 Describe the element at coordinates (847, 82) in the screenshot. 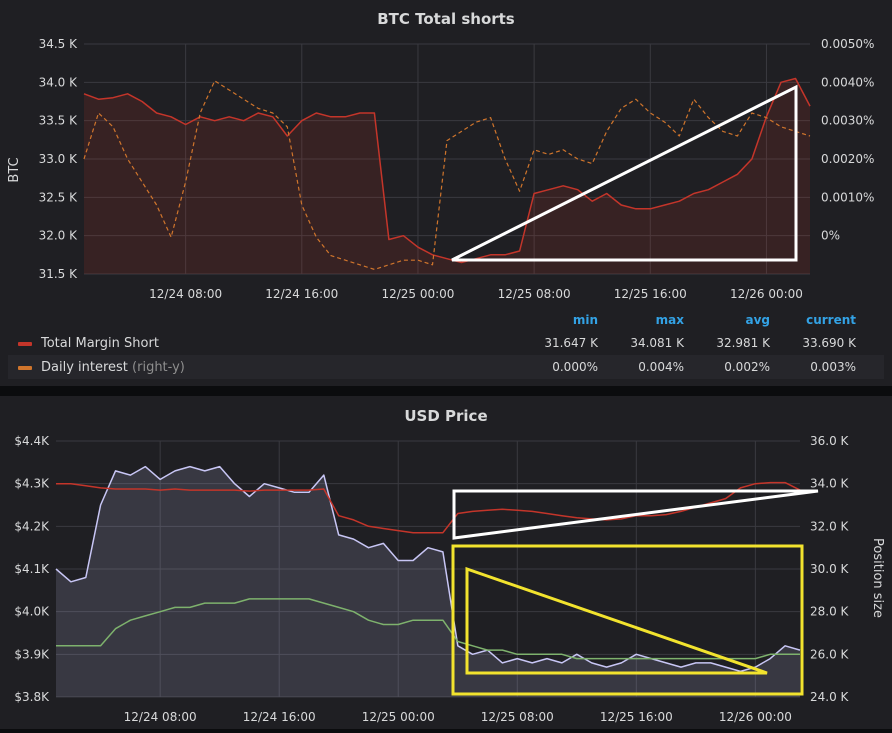

I see `y2-tick-label: 0.0040%` at that location.